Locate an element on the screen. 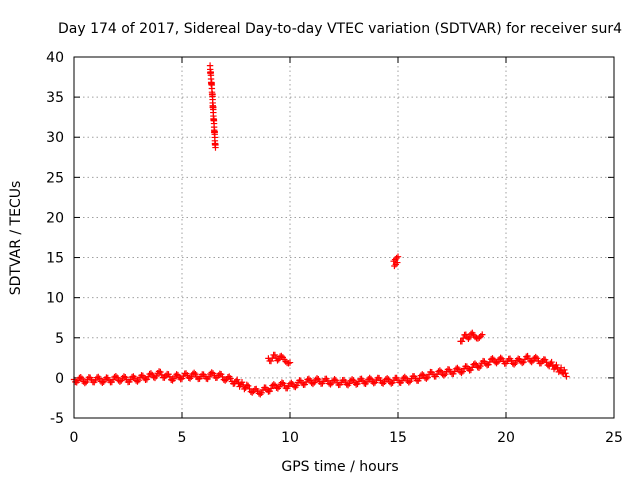  x-tick-label: 15 is located at coordinates (398, 438).